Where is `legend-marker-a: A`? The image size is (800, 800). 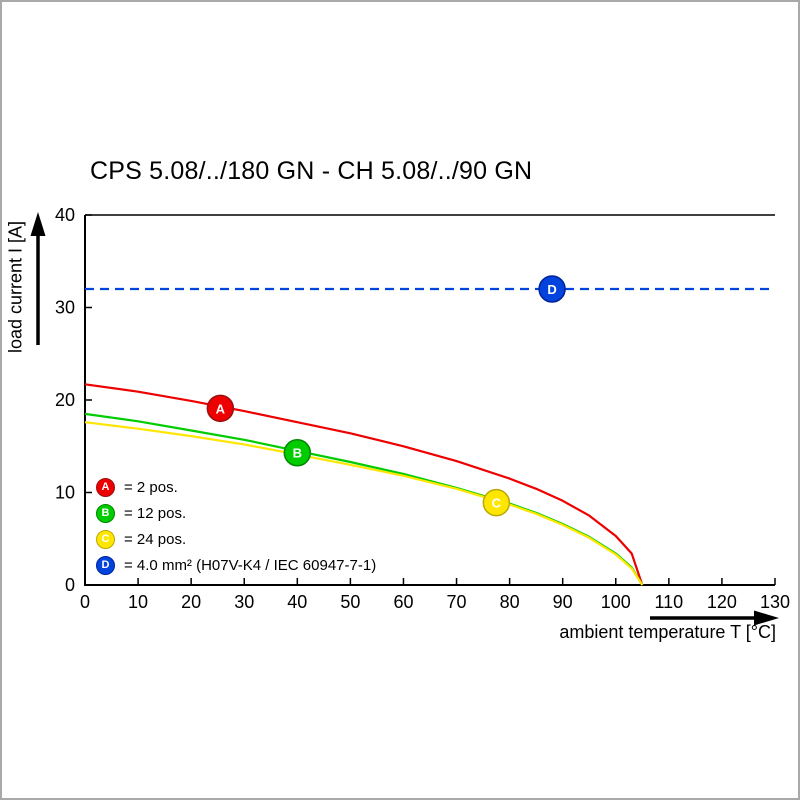 legend-marker-a: A is located at coordinates (105, 487).